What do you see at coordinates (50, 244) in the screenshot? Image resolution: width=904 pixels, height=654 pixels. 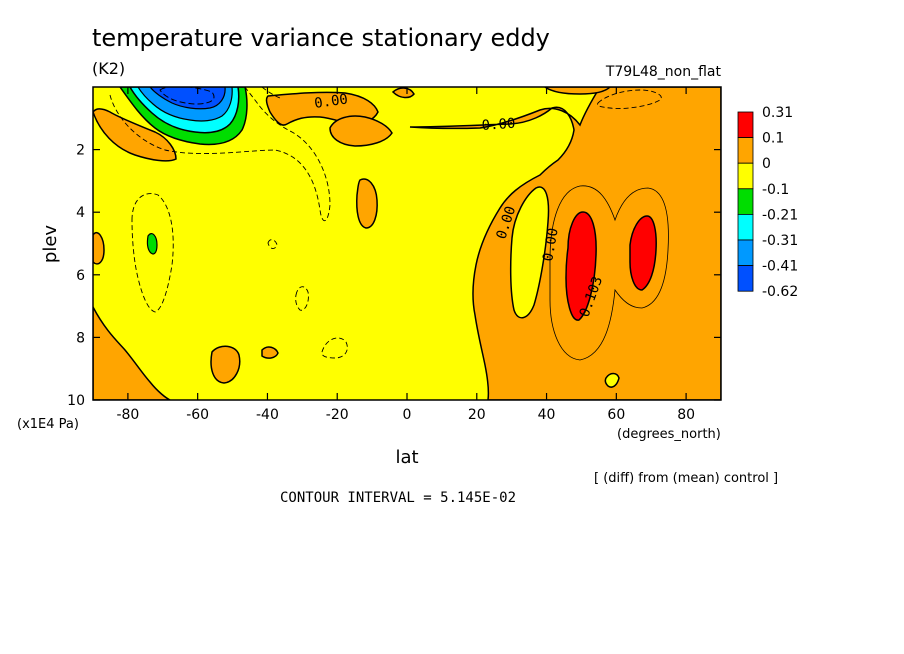 I see `y-axis-title: plev` at bounding box center [50, 244].